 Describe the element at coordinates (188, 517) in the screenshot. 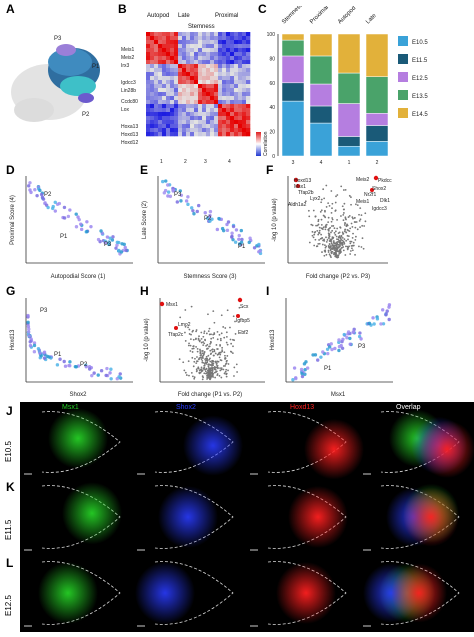

I see `expression-signal` at that location.